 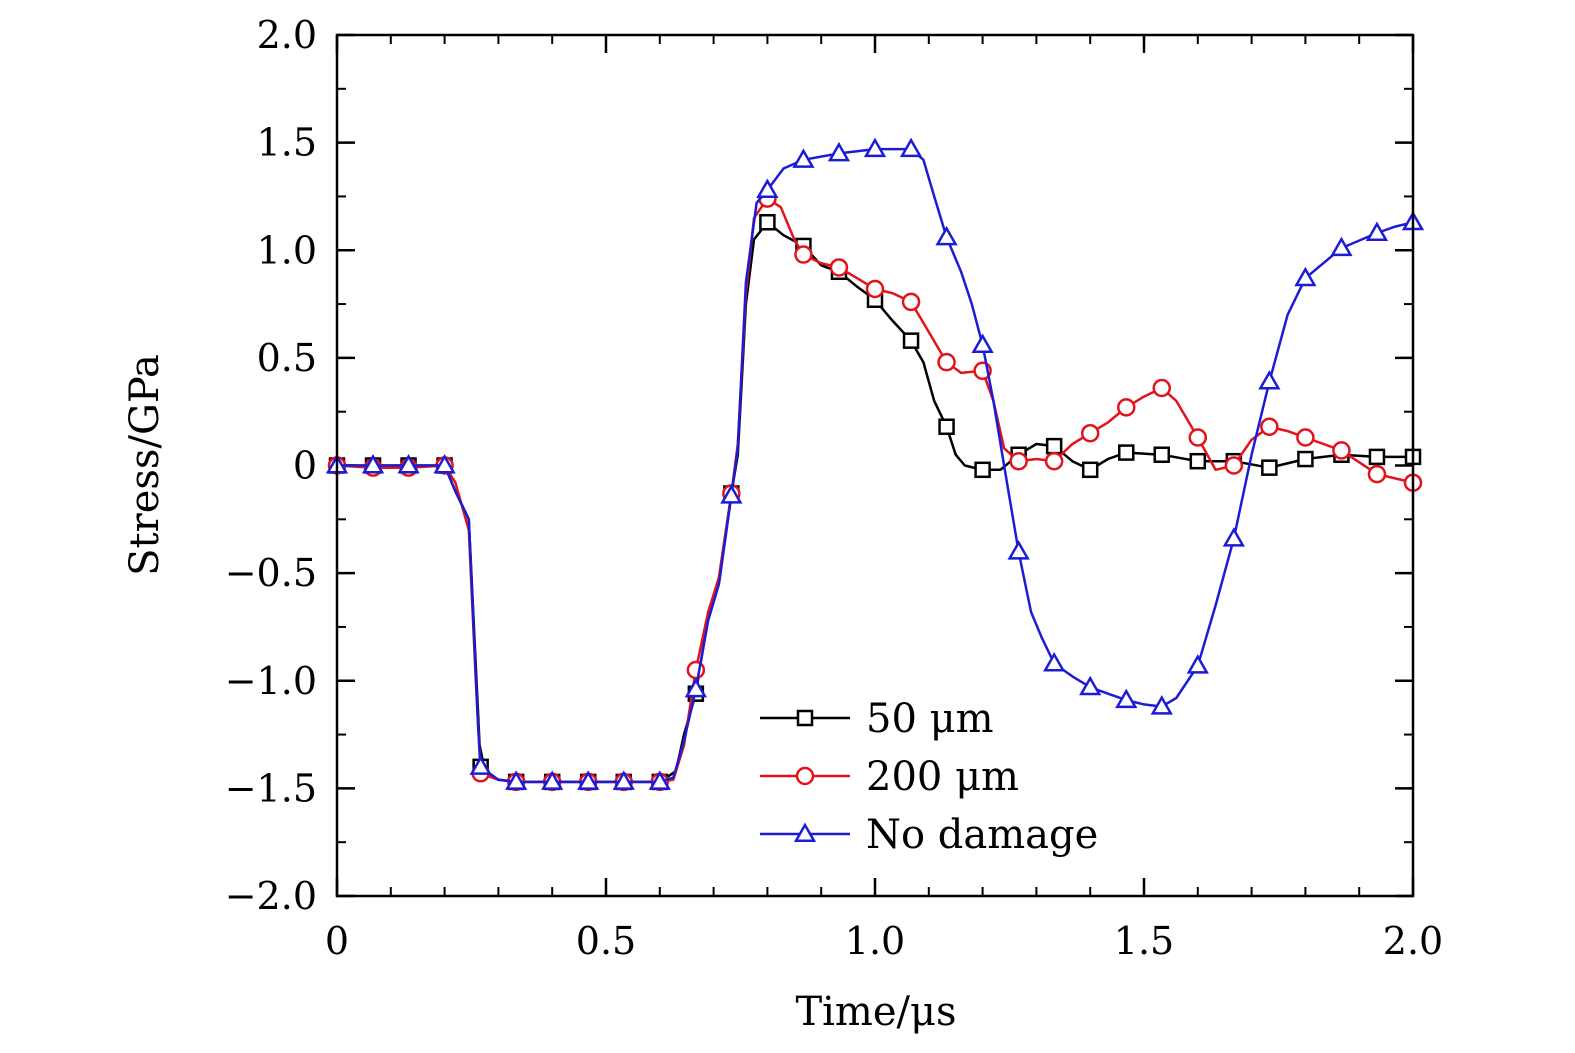 I want to click on legend-marker-triangle, so click(x=805, y=832).